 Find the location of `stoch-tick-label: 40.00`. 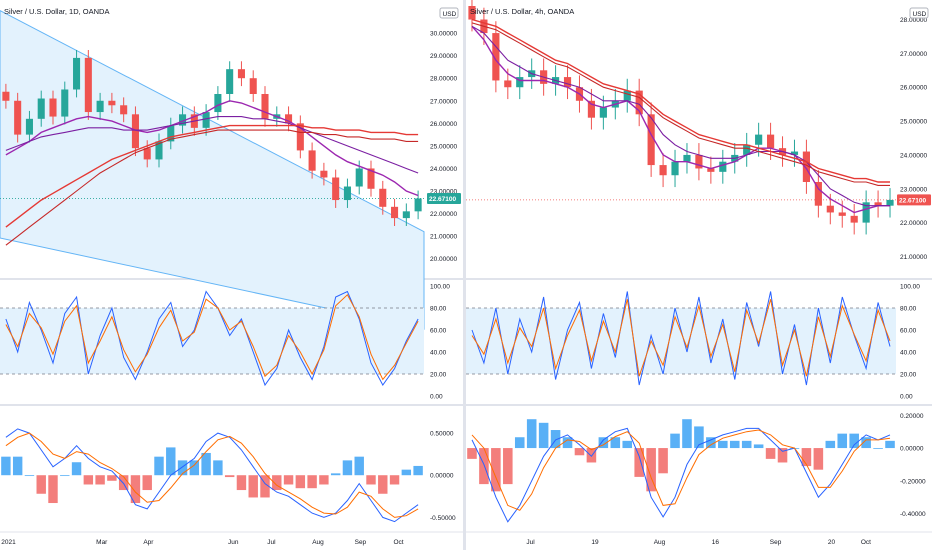

stoch-tick-label: 40.00 is located at coordinates (438, 353).